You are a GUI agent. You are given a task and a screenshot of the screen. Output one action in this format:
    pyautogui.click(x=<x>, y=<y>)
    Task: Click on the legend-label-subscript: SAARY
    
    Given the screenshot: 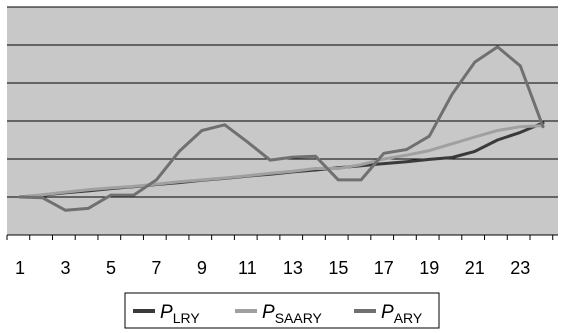 What is the action you would take?
    pyautogui.click(x=299, y=318)
    